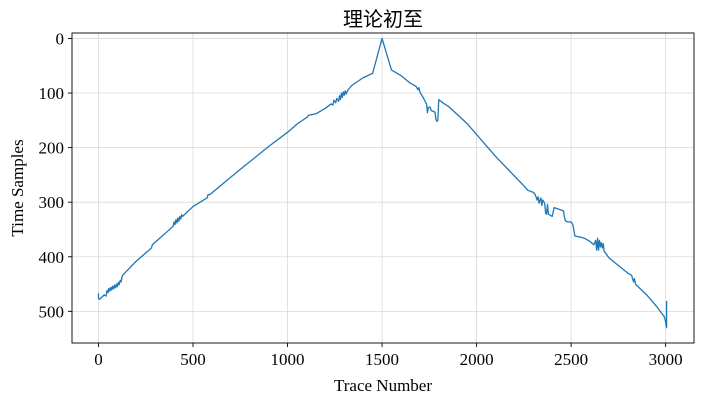  I want to click on y-tick-label: 0, so click(60, 38).